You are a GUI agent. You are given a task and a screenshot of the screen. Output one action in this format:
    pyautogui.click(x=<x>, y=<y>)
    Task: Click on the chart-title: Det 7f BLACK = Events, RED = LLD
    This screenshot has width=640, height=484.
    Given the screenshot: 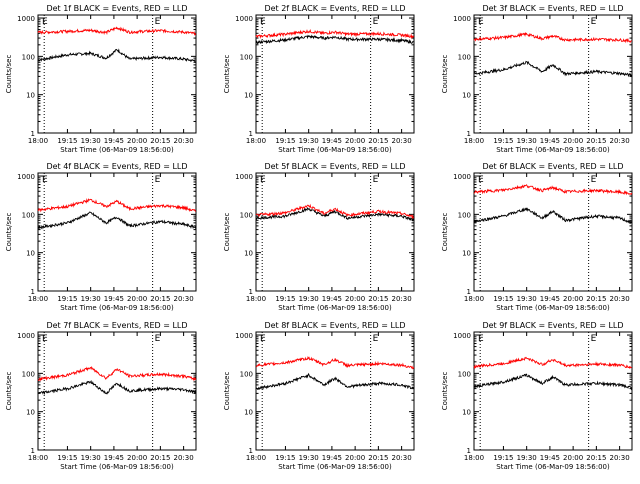 What is the action you would take?
    pyautogui.click(x=116, y=325)
    